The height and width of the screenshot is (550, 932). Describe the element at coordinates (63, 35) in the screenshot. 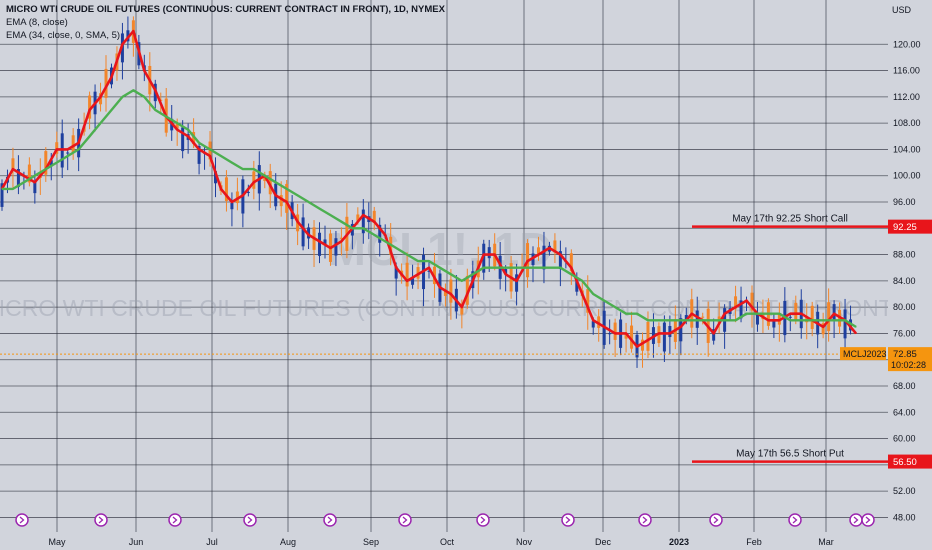

I see `ema-long-legend: EMA (34, close, 0, SMA, 5)` at that location.